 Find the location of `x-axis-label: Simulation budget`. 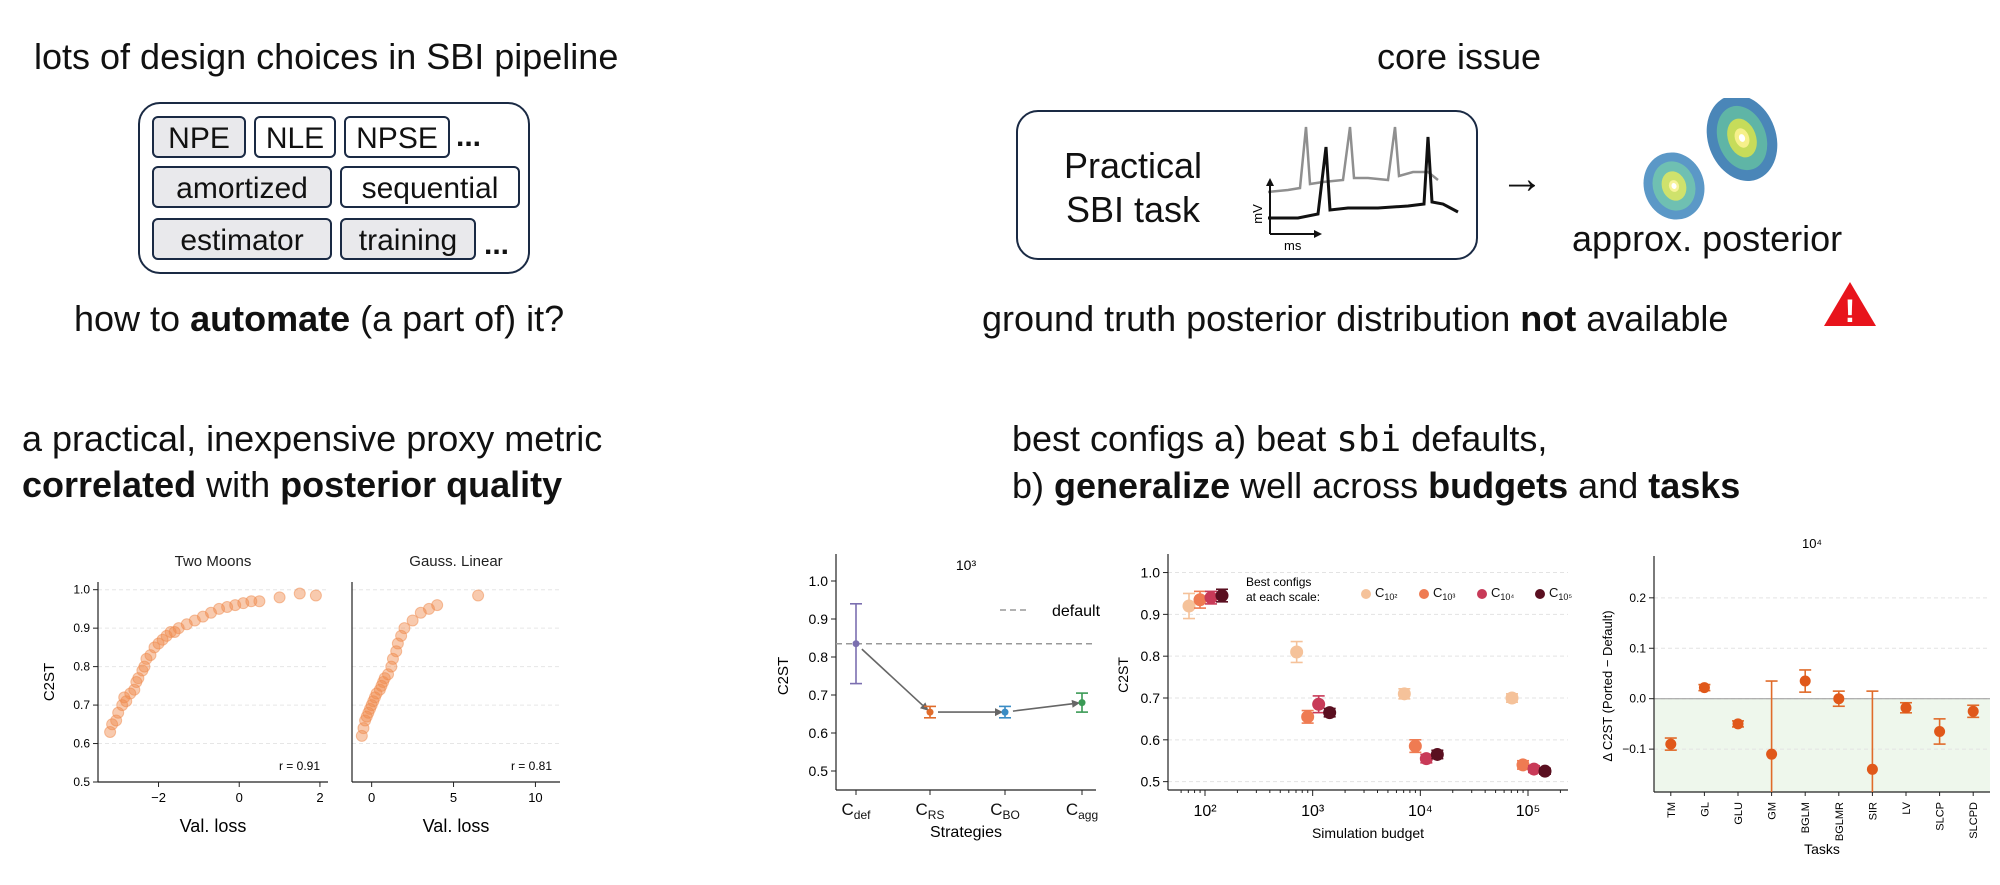

x-axis-label: Simulation budget is located at coordinates (1368, 833).